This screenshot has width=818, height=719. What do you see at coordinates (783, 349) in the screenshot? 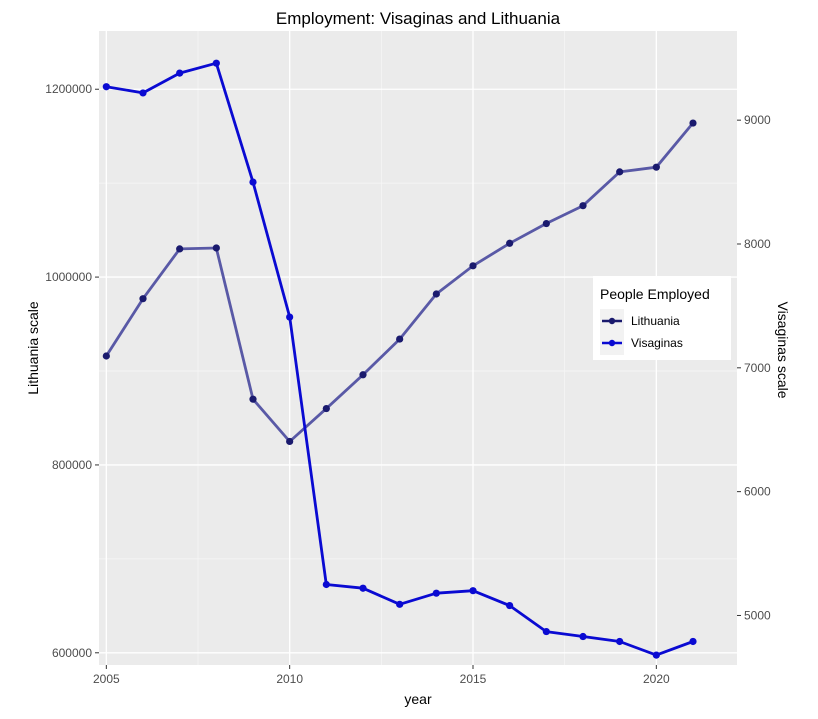
I see `y-axis-right-label: Visaginas scale` at bounding box center [783, 349].